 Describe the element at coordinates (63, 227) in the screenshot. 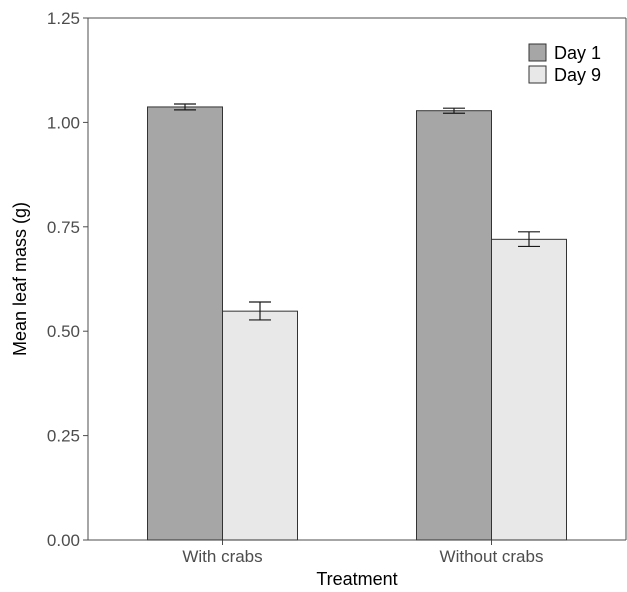

I see `y-tick-label: 0.75` at that location.